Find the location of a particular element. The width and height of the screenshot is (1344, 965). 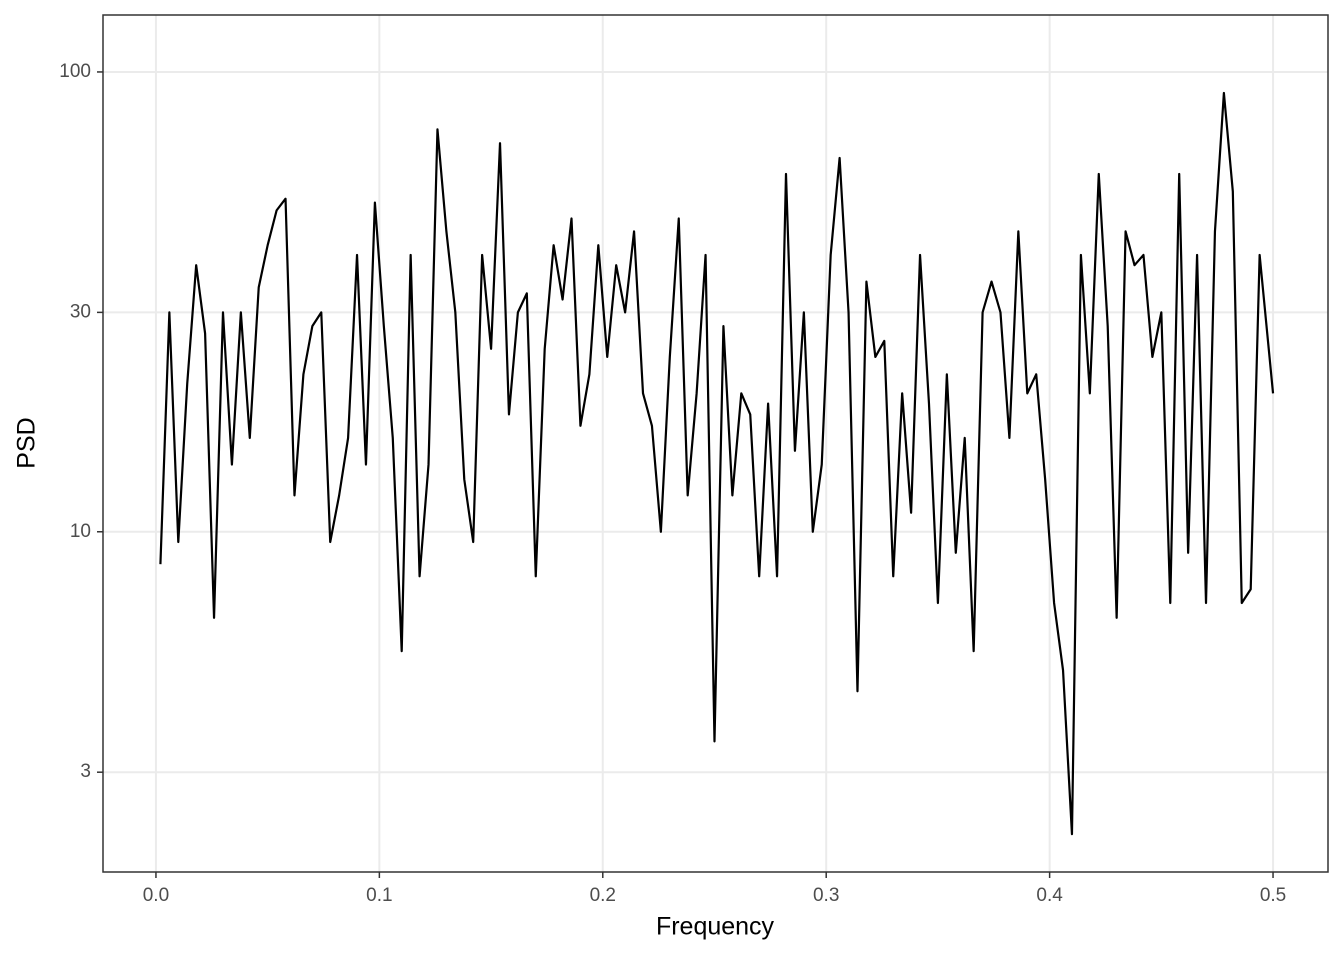

y-tick-label: 10 is located at coordinates (80, 531).